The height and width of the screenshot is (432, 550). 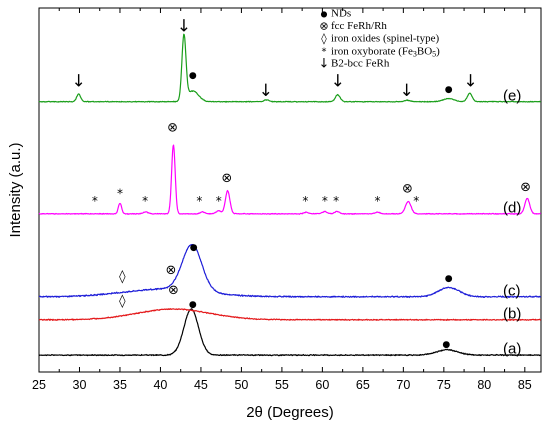 I want to click on legend-entry: B2-bcc FeRh, so click(x=360, y=64).